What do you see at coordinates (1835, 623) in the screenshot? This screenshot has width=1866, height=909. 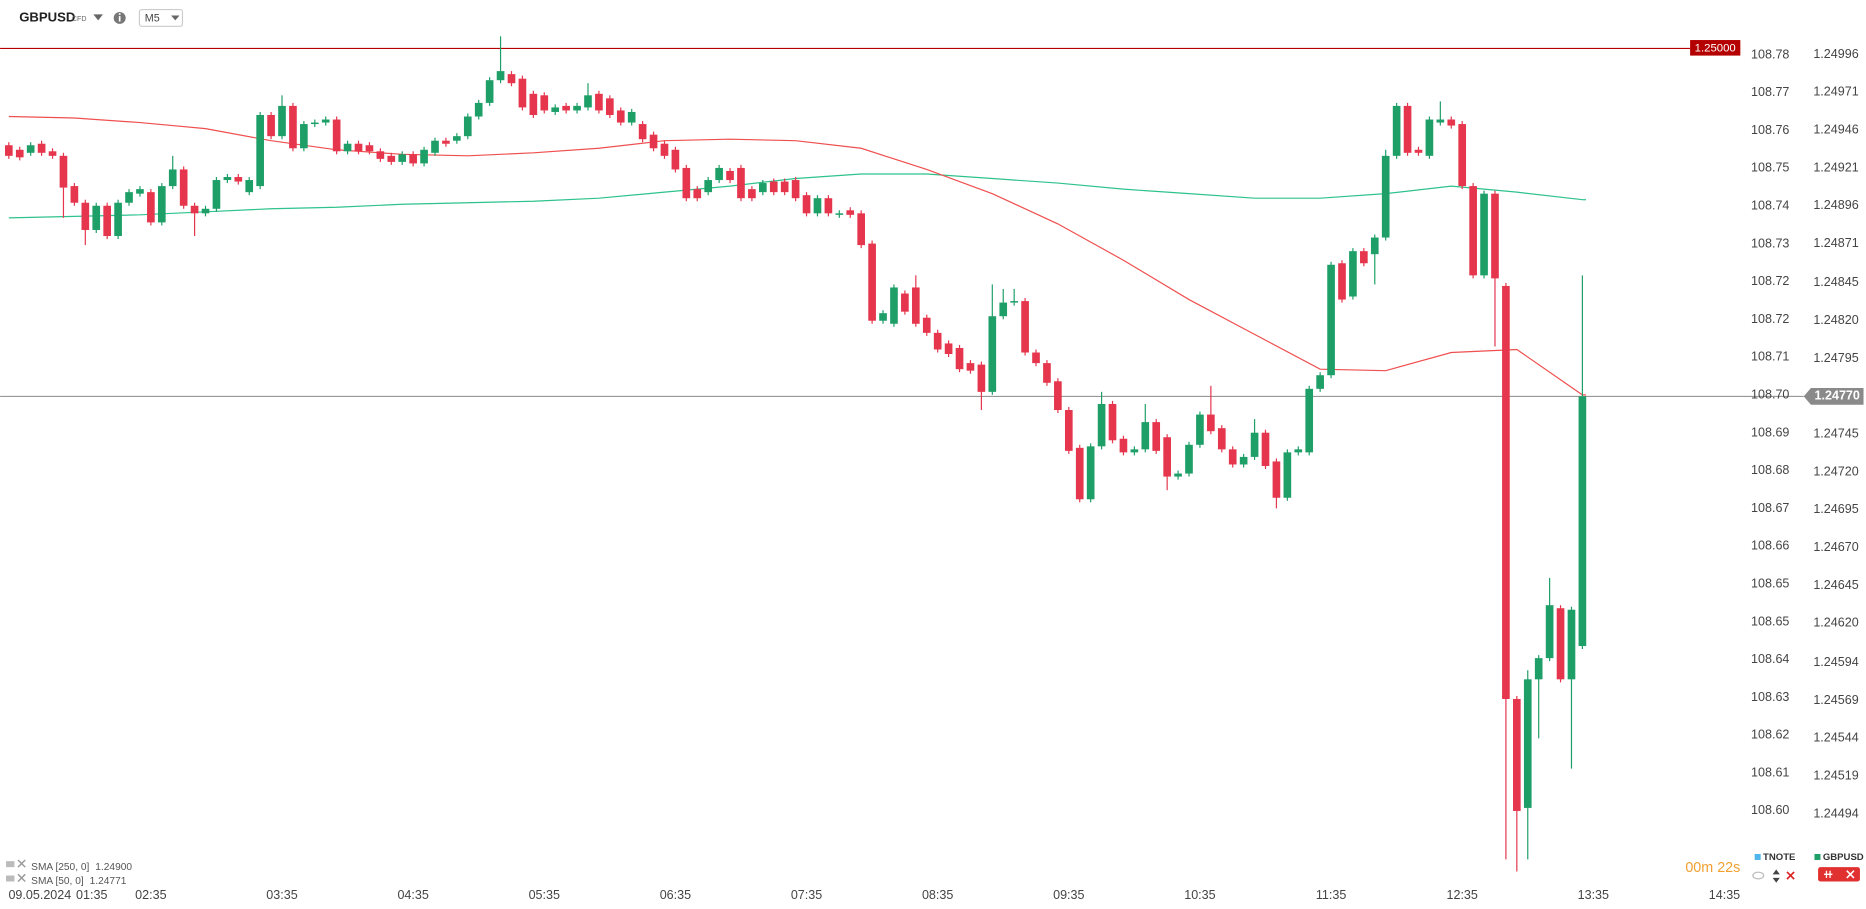 I see `y-tick-label: 1.24620` at bounding box center [1835, 623].